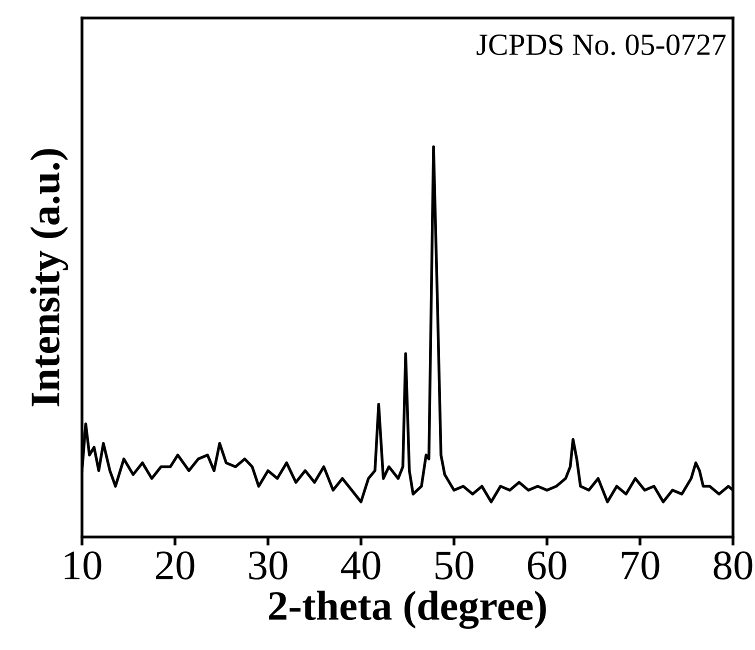  I want to click on text: JCPDS No. 05-0727, so click(601, 45).